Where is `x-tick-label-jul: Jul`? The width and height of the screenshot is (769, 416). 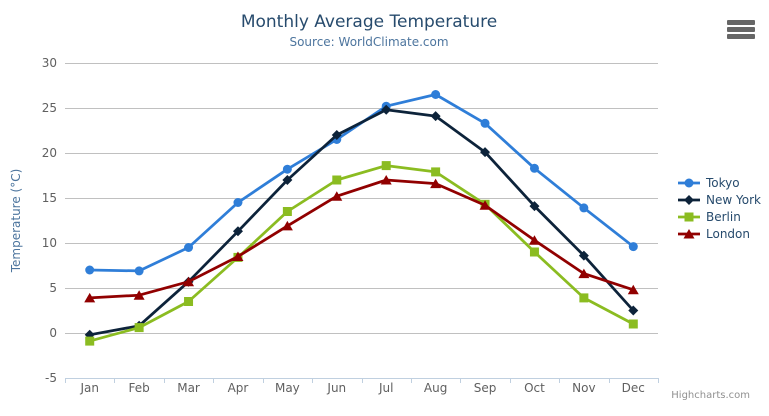 x-tick-label-jul: Jul is located at coordinates (385, 388).